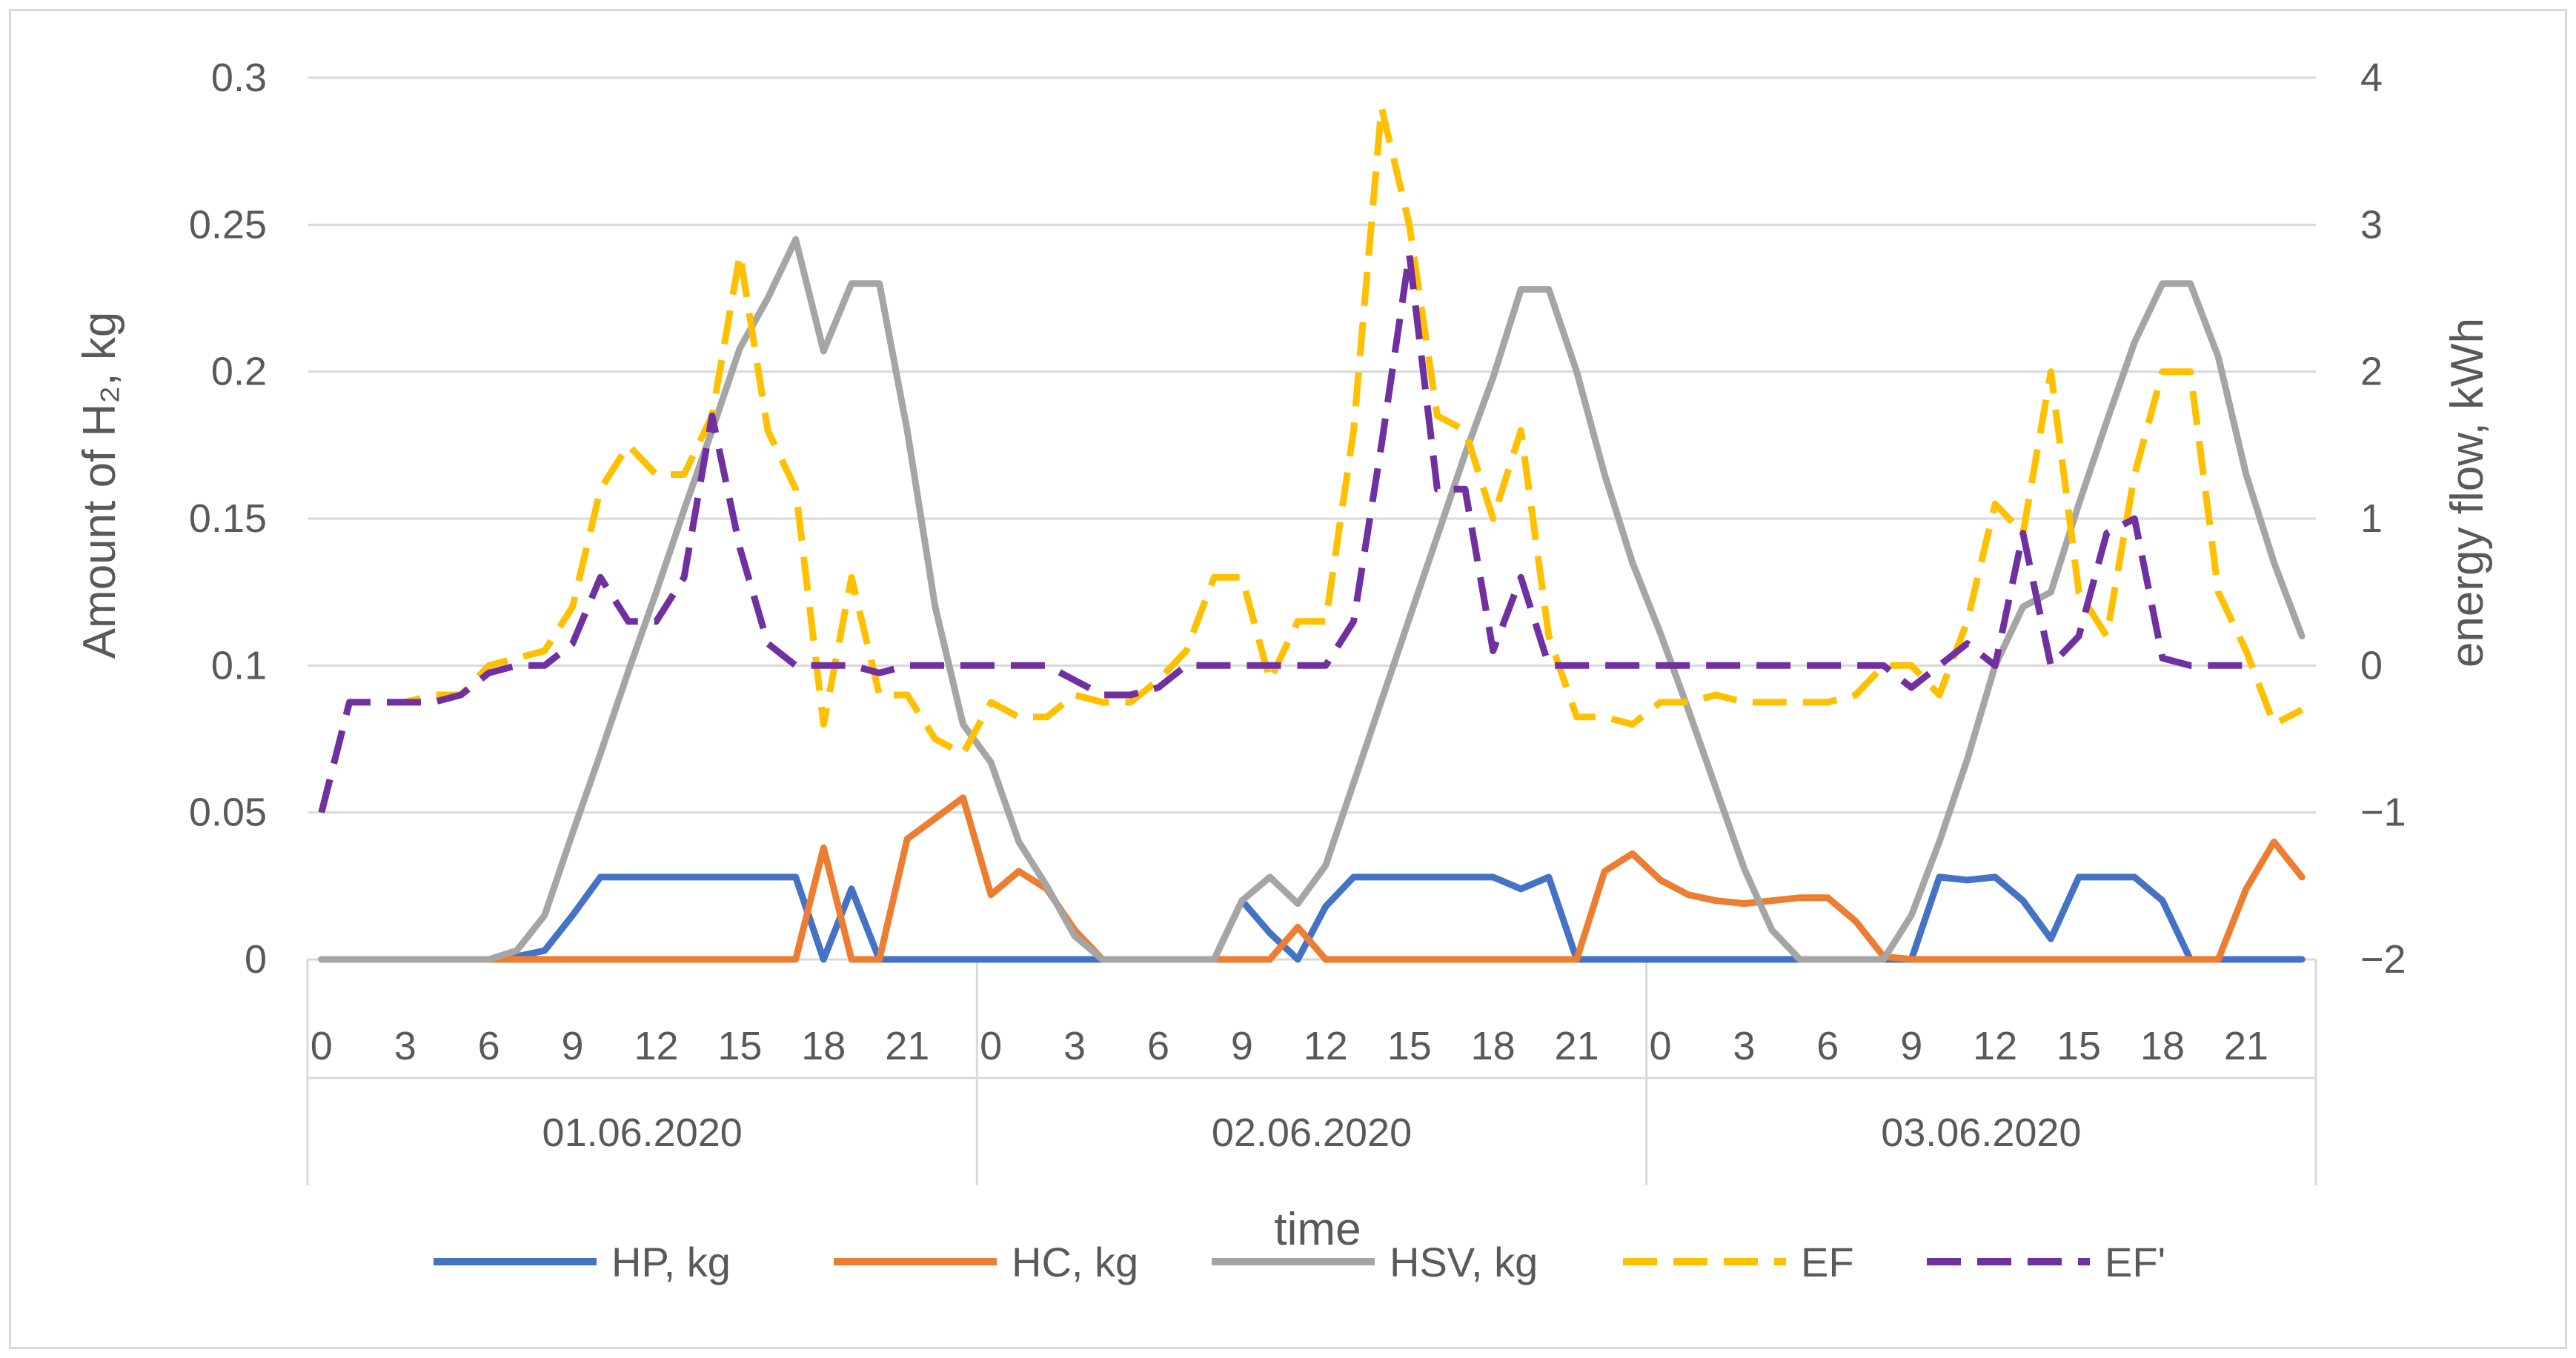 Image resolution: width=2576 pixels, height=1358 pixels. What do you see at coordinates (1075, 1262) in the screenshot?
I see `legend-label: HC, kg` at bounding box center [1075, 1262].